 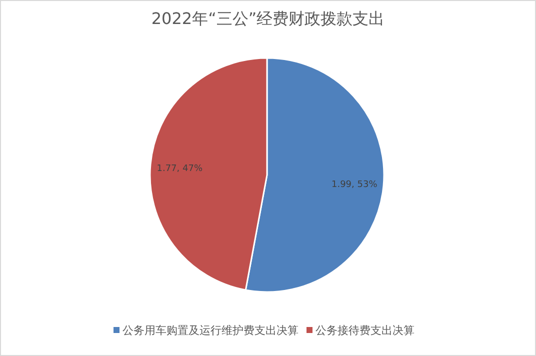 What do you see at coordinates (179, 169) in the screenshot?
I see `data-label: 1.77, 47%` at bounding box center [179, 169].